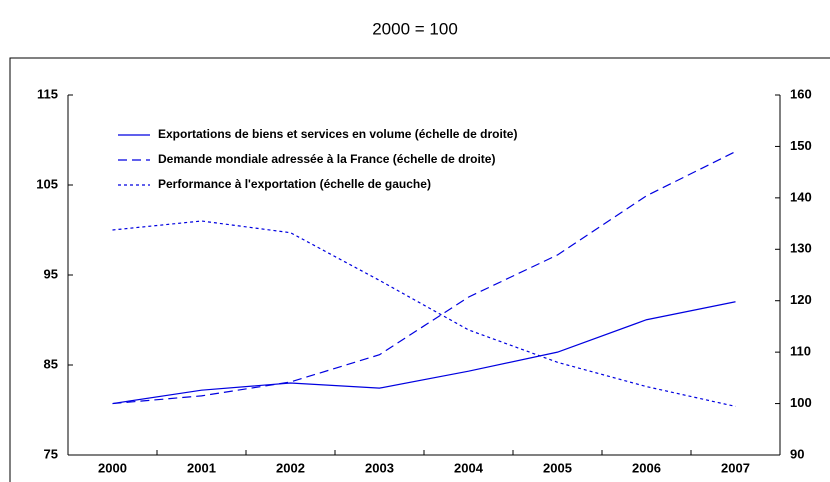 This screenshot has height=482, width=830. Describe the element at coordinates (415, 28) in the screenshot. I see `chart-title: 2000 = 100` at that location.